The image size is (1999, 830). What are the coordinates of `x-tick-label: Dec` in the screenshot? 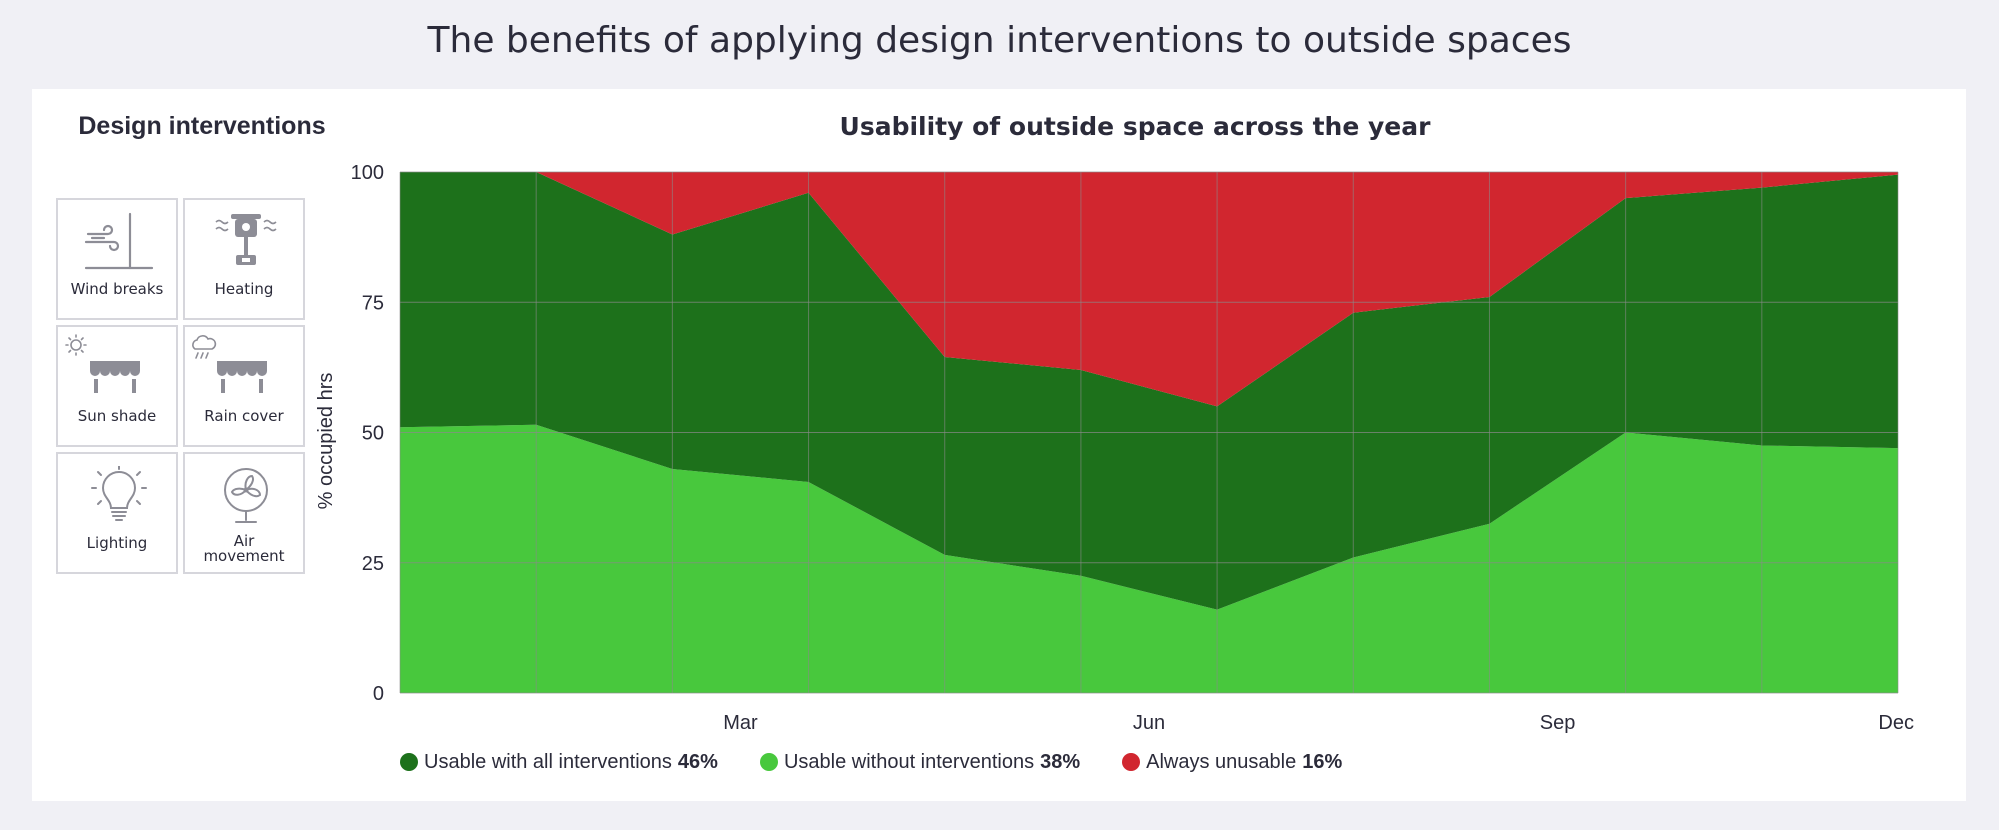 It's located at (1896, 723).